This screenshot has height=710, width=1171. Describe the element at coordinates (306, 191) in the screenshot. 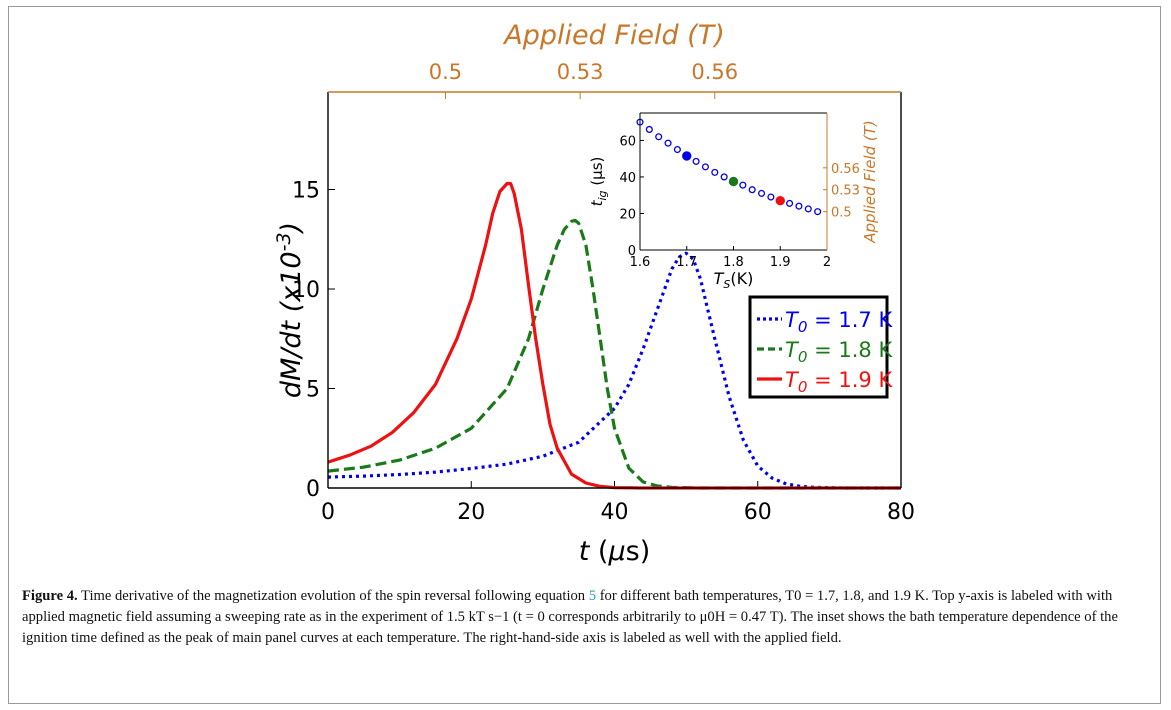

I see `y-tick-label: 15` at that location.